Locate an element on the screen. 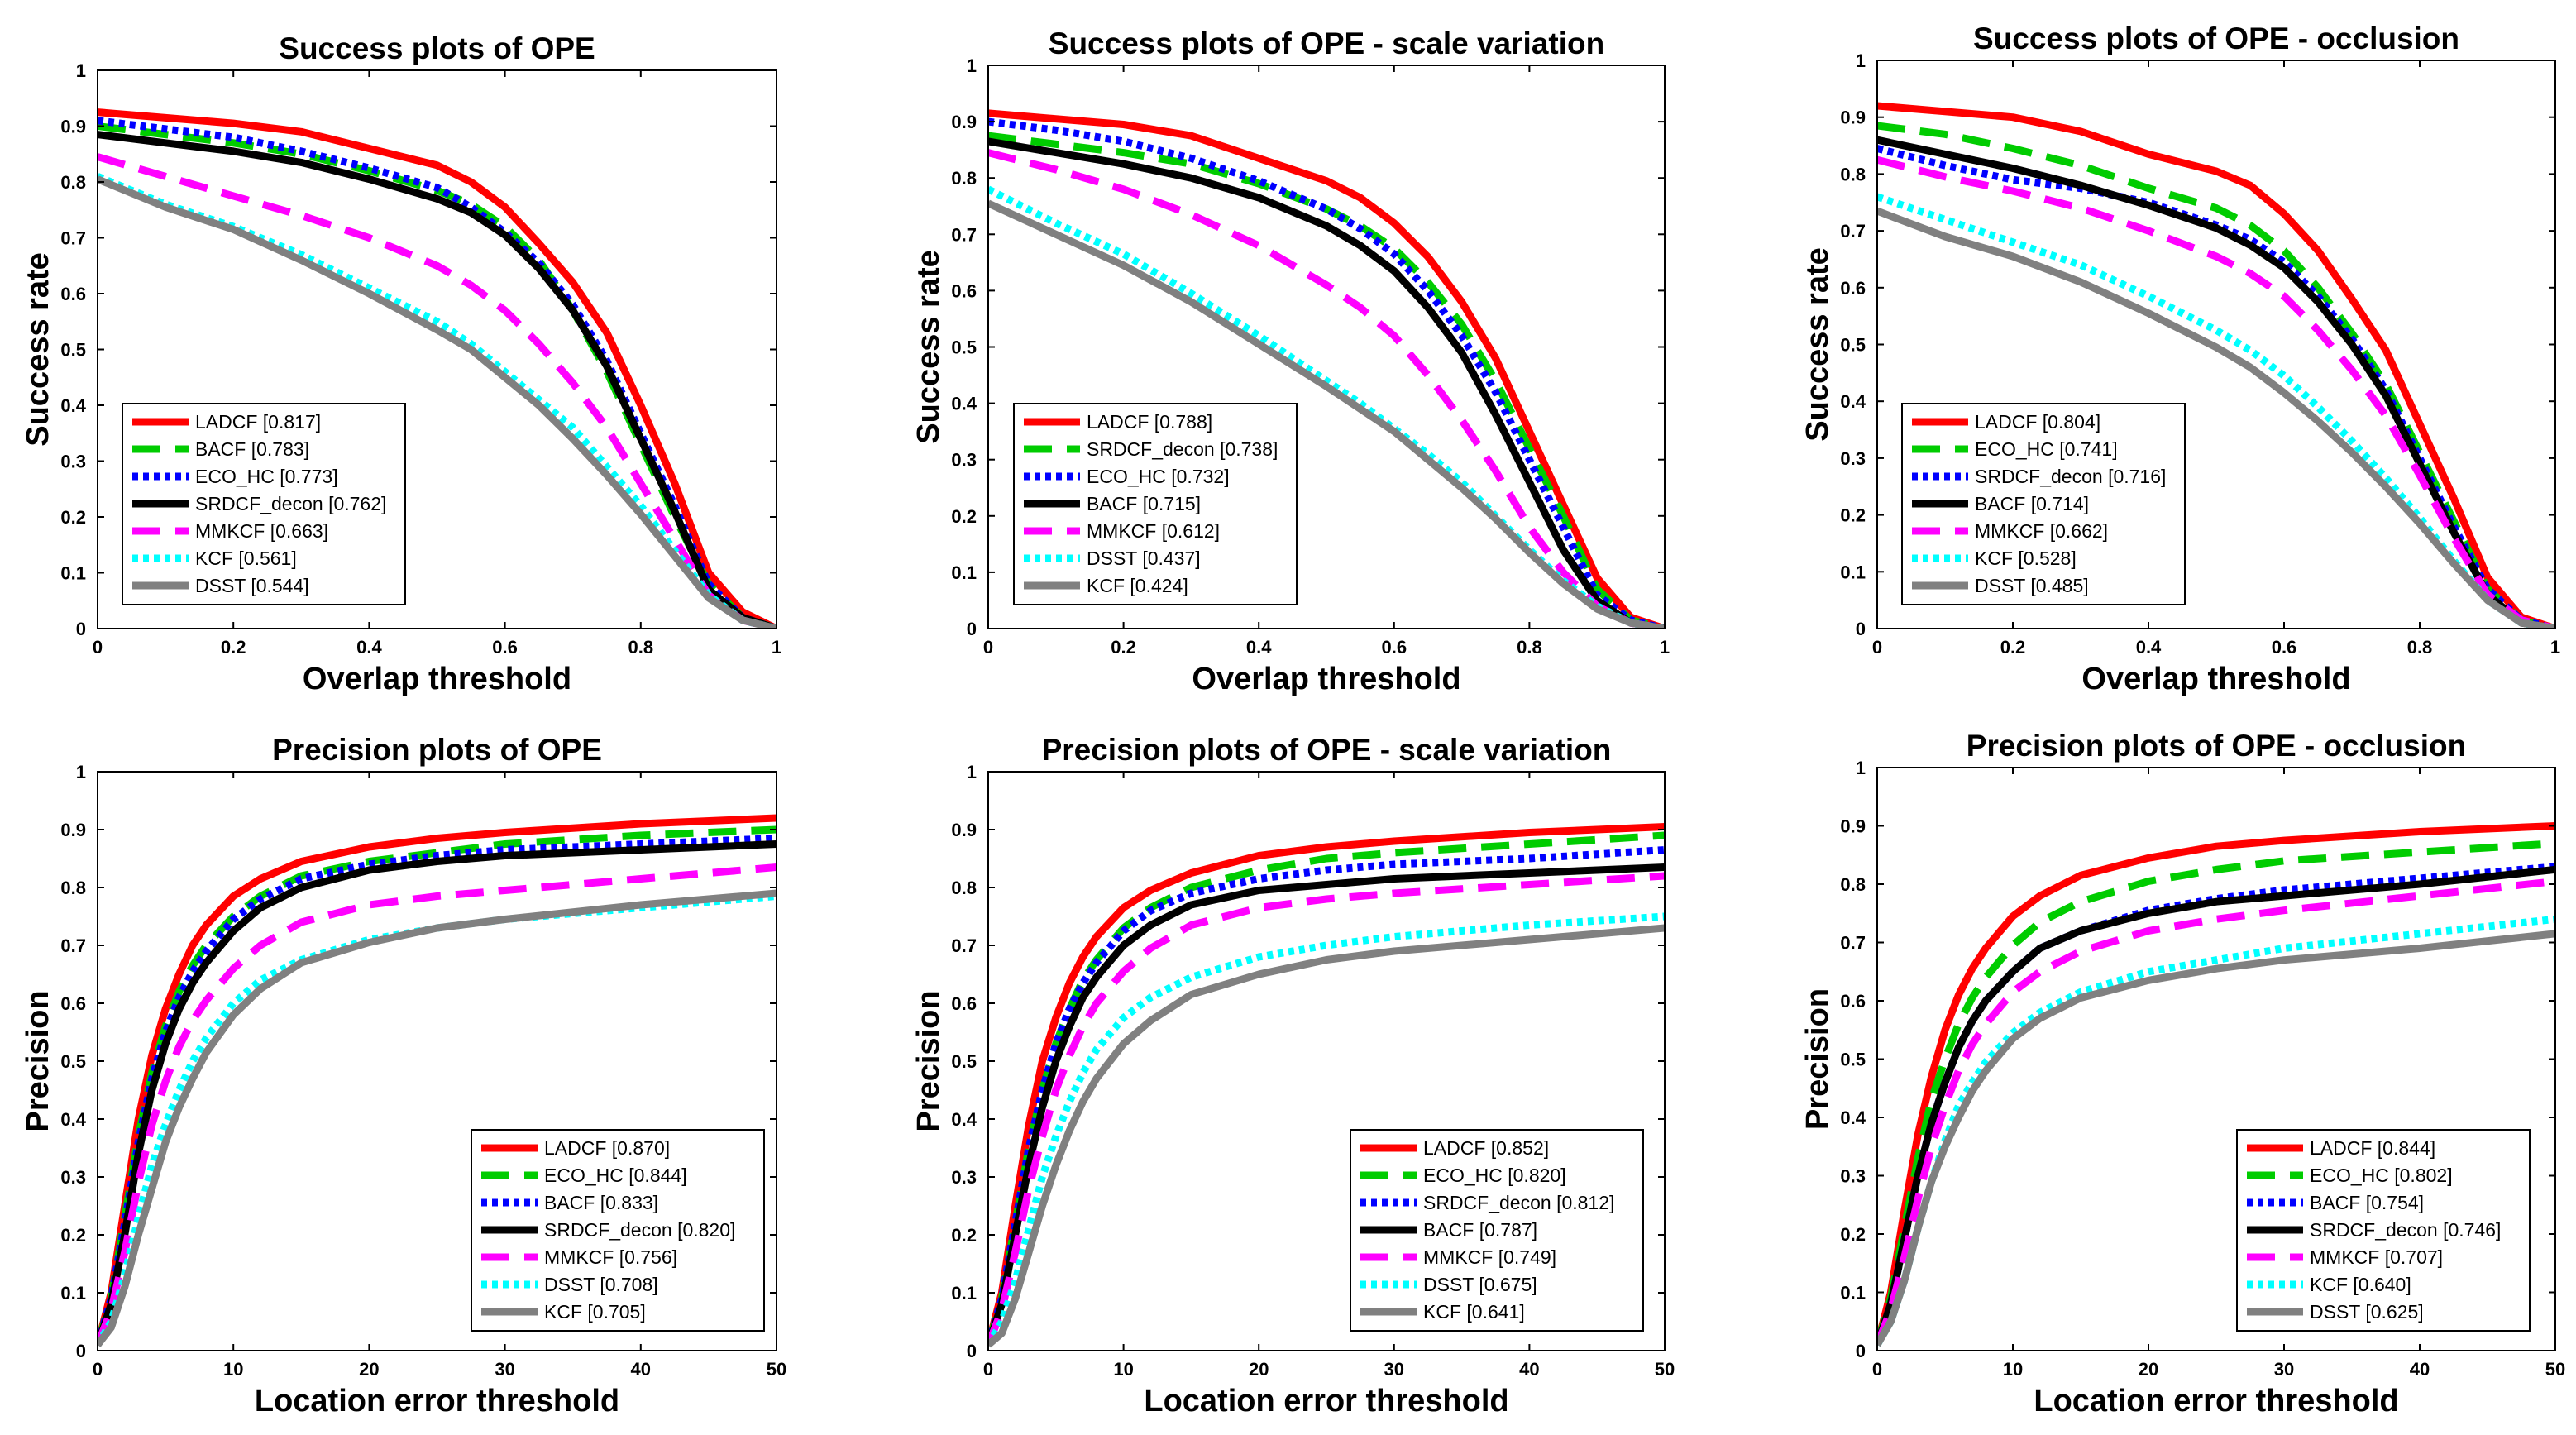 The height and width of the screenshot is (1435, 2576). y-tick-label: 0.4 is located at coordinates (1853, 401).